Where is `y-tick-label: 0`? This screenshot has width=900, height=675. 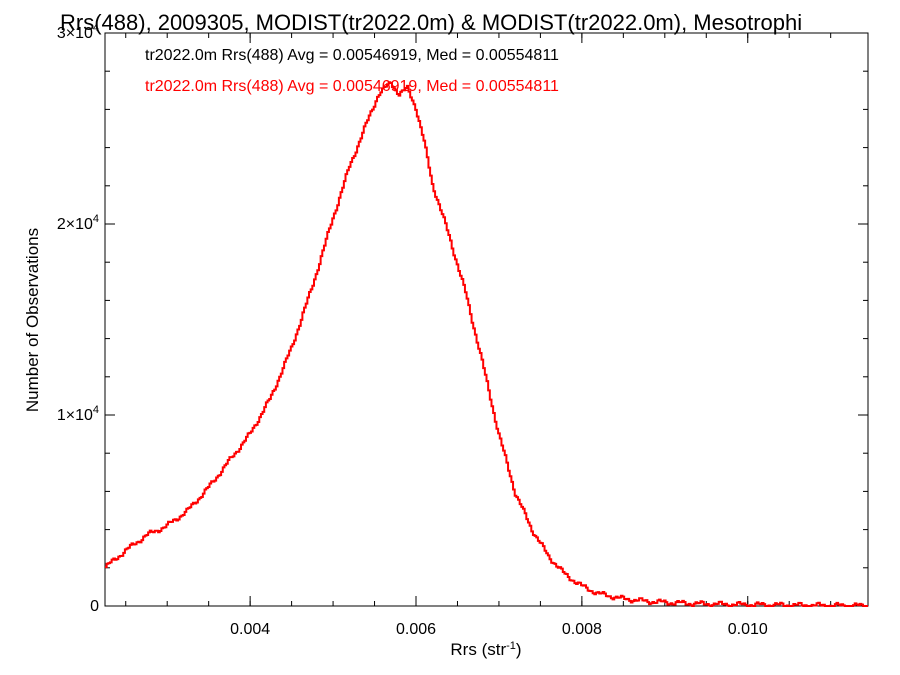 y-tick-label: 0 is located at coordinates (94, 606).